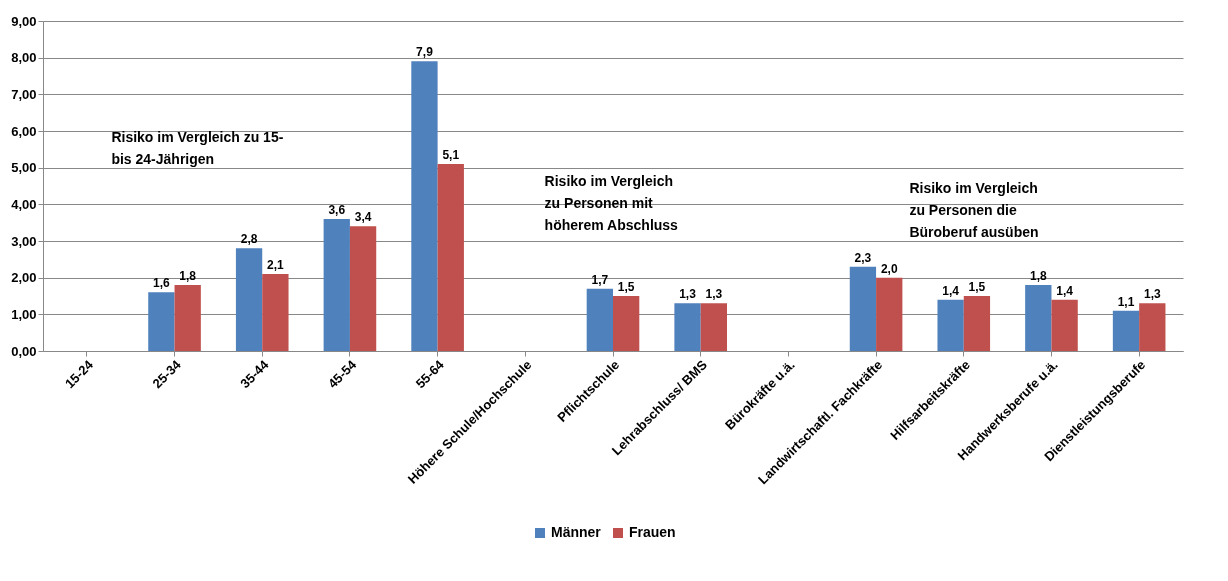  I want to click on data-label: 5,1, so click(451, 155).